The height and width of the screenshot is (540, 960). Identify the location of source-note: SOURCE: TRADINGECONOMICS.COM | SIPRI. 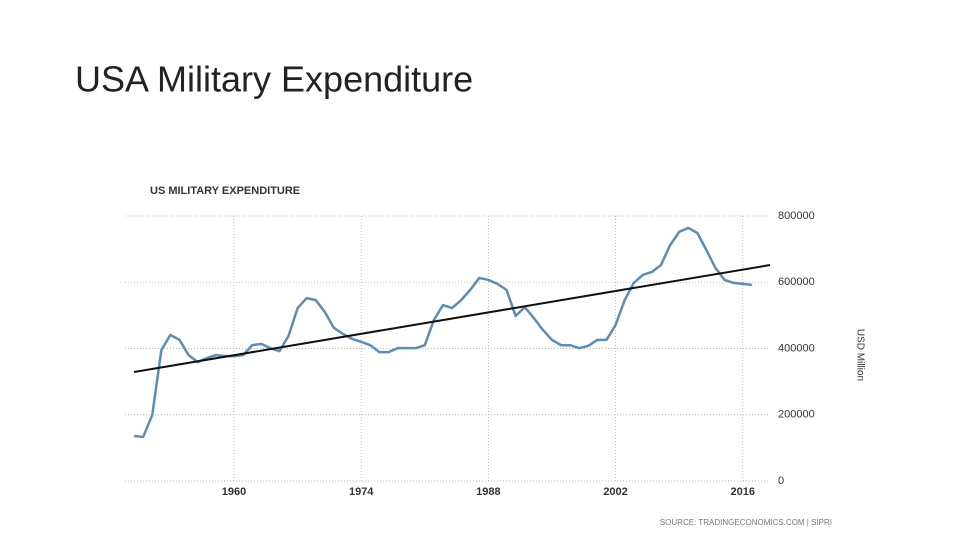
(746, 522).